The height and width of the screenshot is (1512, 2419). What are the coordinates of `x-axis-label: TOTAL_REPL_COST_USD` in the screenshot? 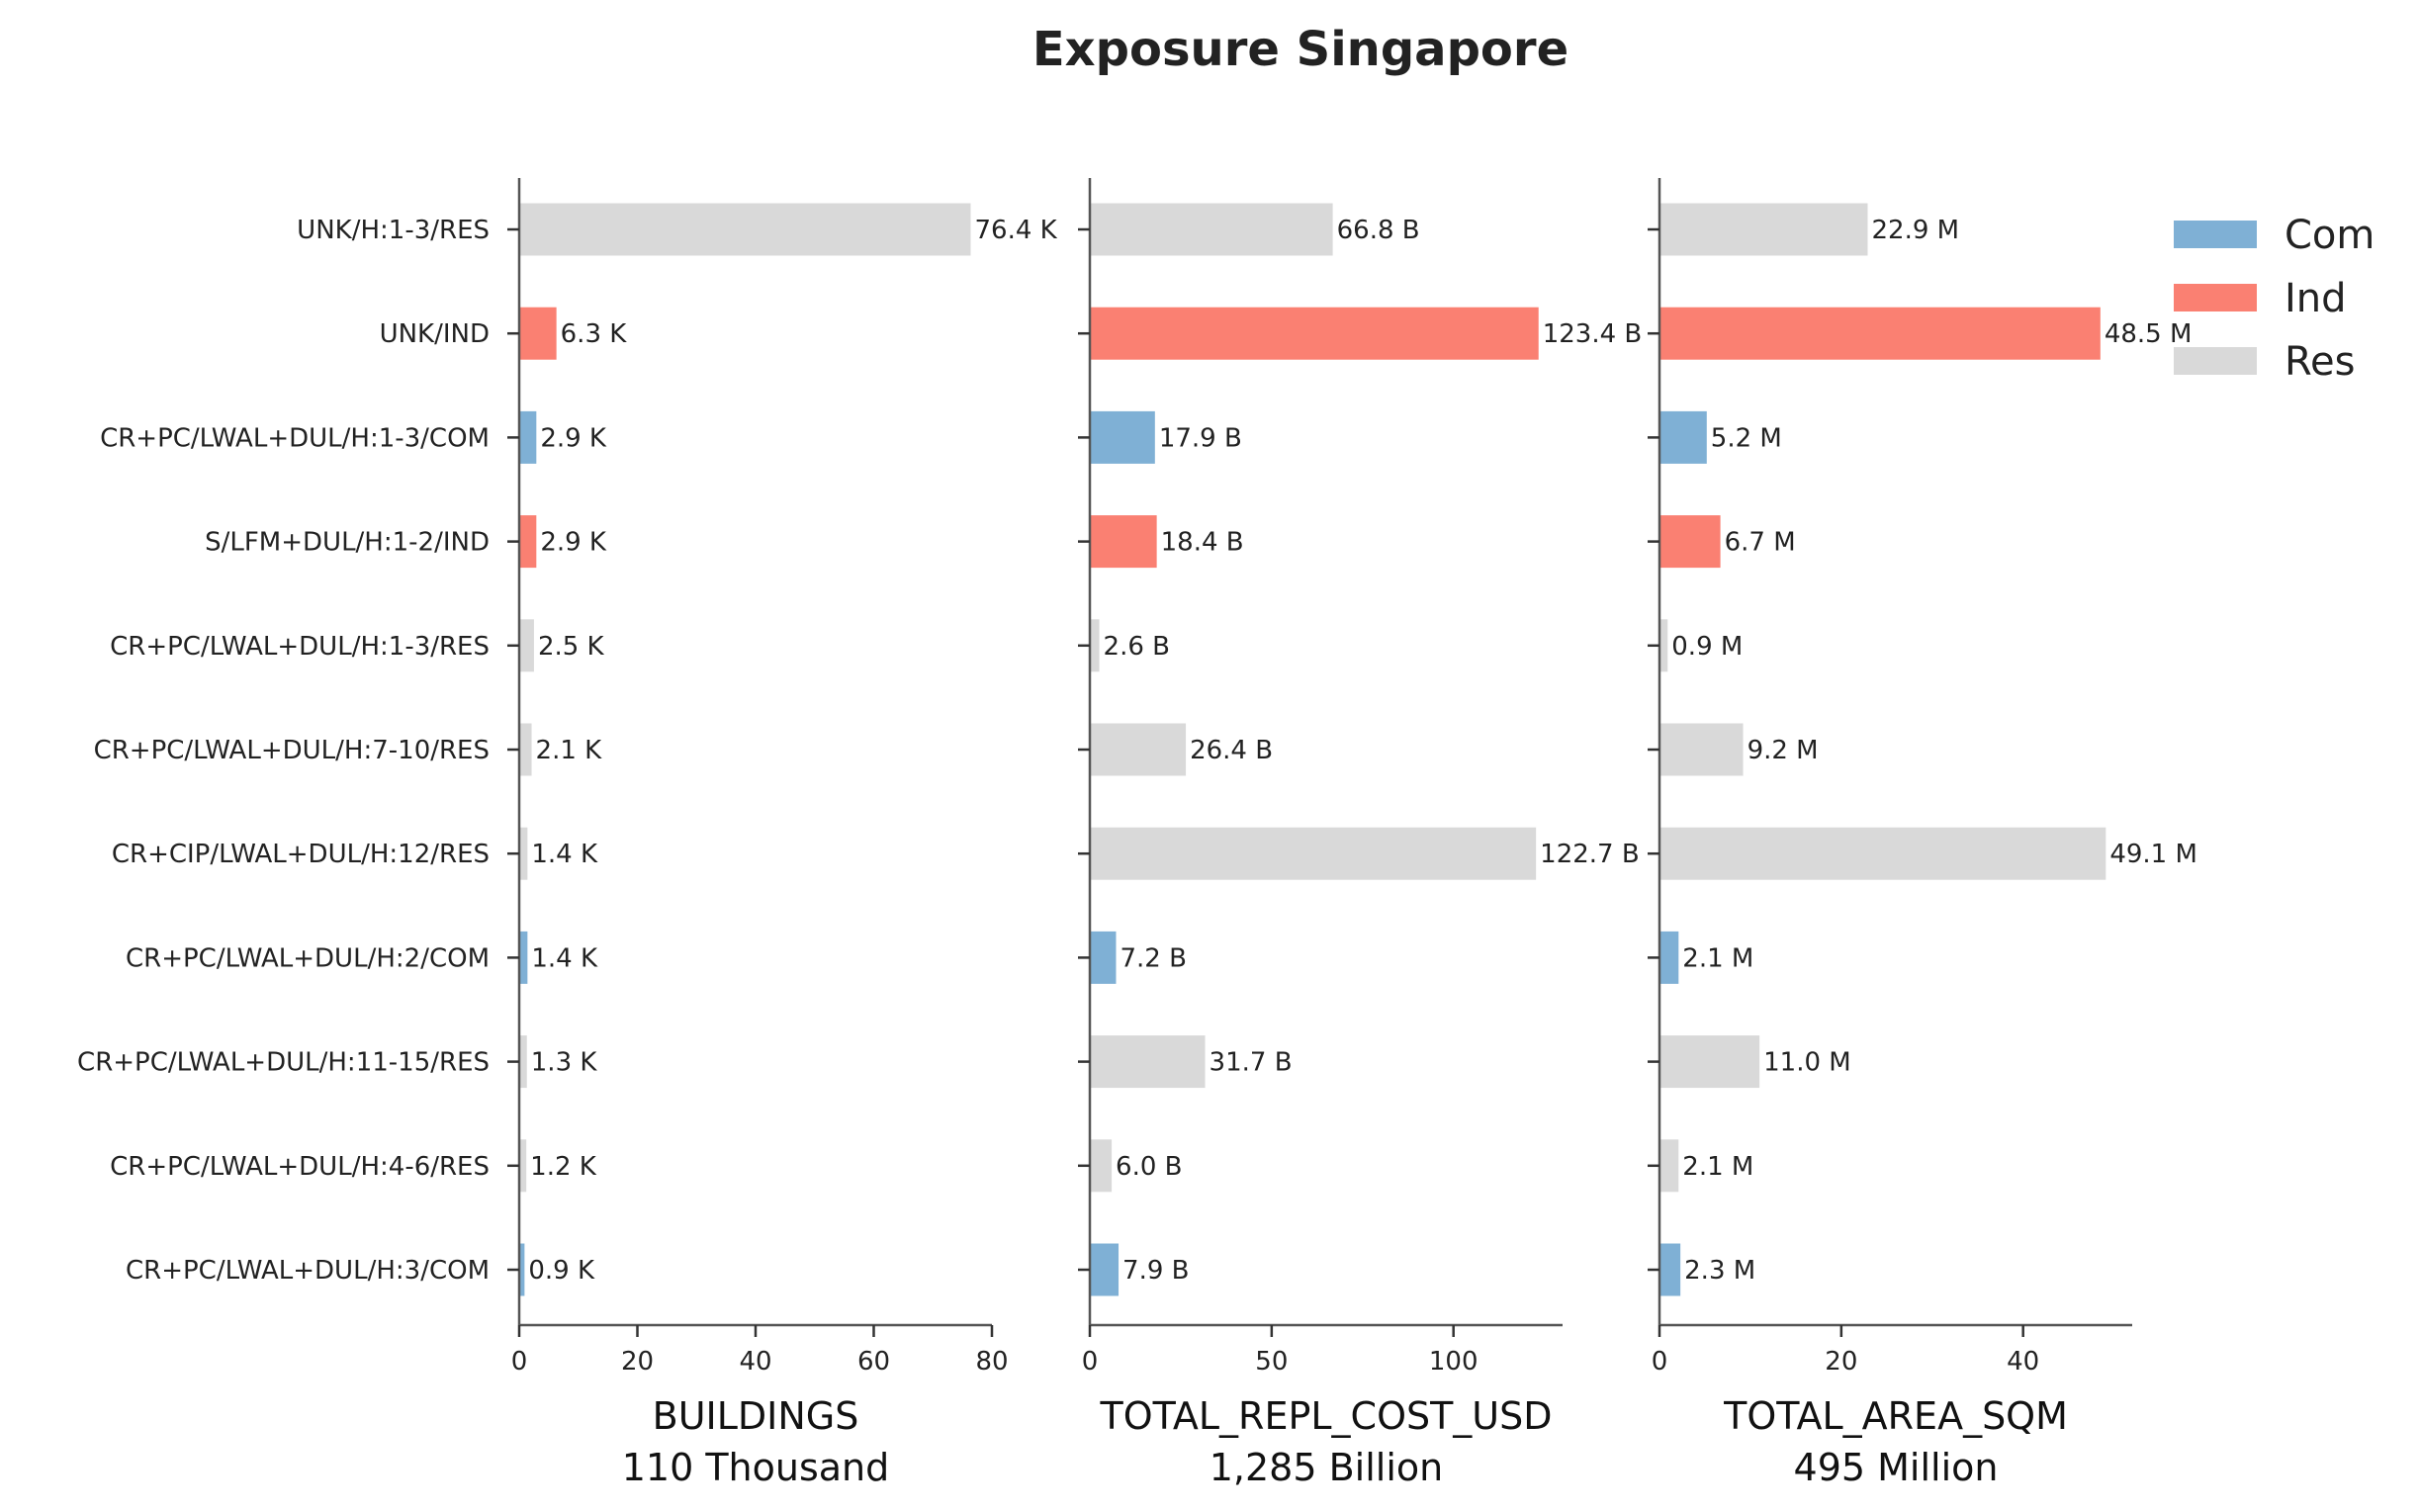 It's located at (1326, 1416).